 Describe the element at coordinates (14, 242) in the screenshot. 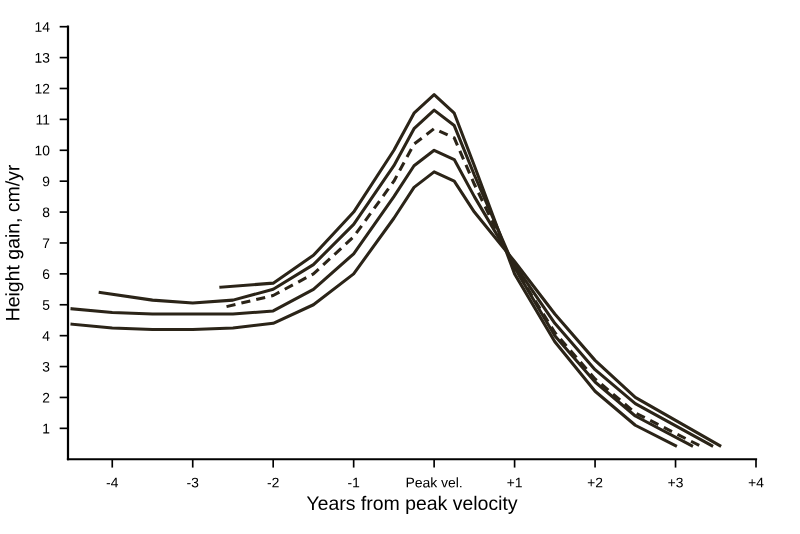

I see `y-axis-title: Height gain, cm/yr` at that location.